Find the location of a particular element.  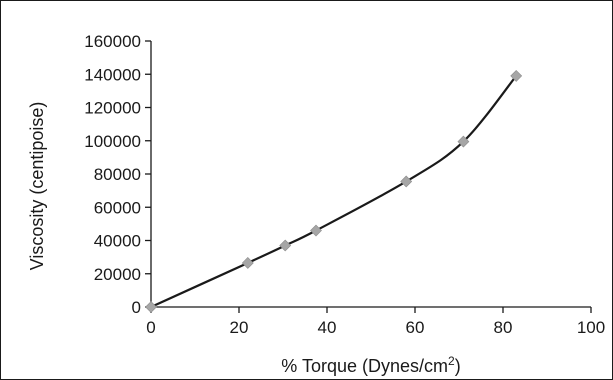

x-tick-label: 100 is located at coordinates (591, 327).